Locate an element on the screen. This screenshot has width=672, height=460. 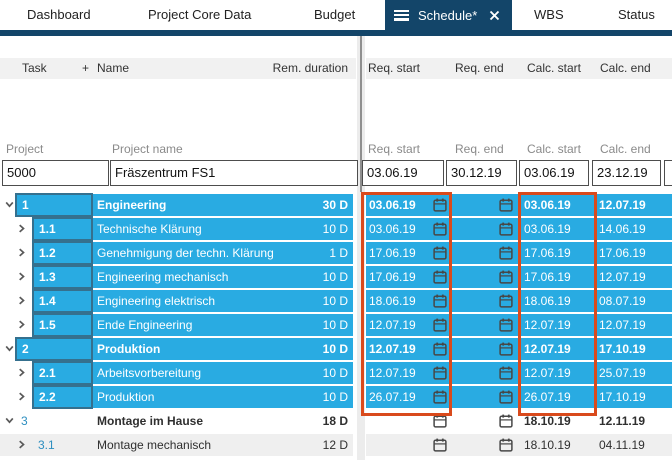
project-name-field: Fräszentrum FS1 is located at coordinates (234, 173).